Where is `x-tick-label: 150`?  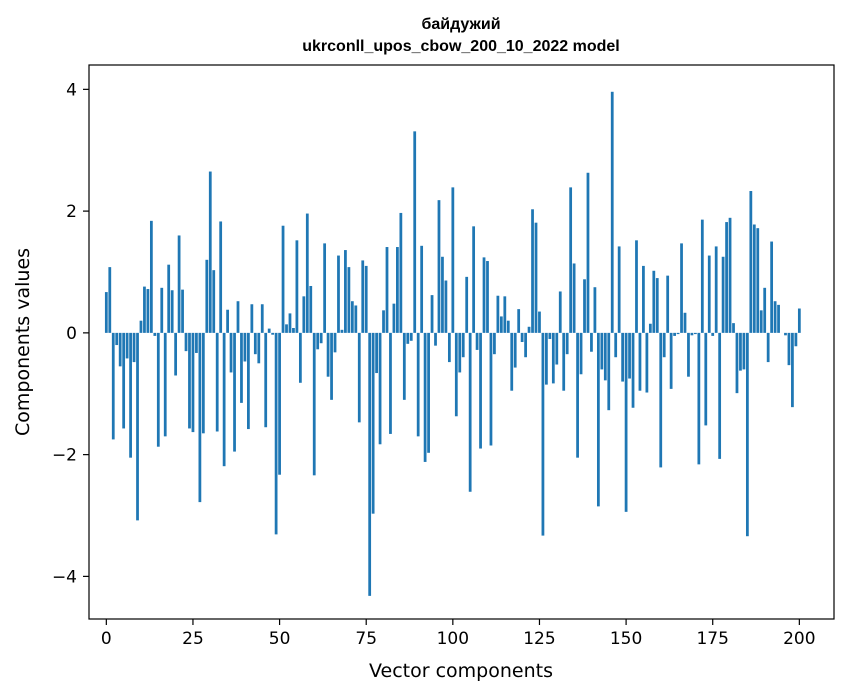 x-tick-label: 150 is located at coordinates (626, 639).